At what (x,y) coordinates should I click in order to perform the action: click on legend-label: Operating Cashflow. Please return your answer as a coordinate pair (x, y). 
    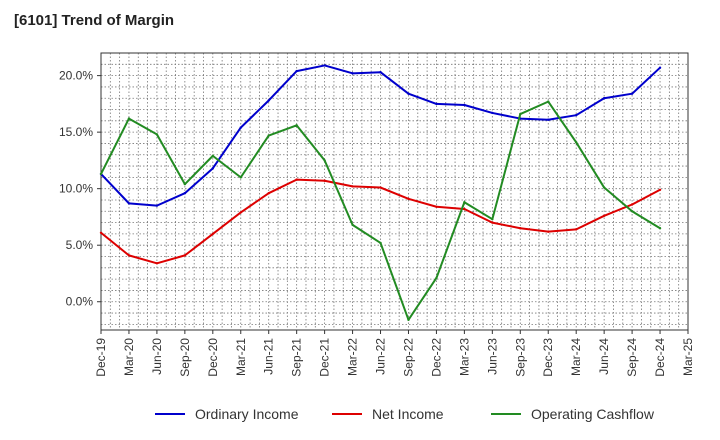
    Looking at the image, I should click on (593, 414).